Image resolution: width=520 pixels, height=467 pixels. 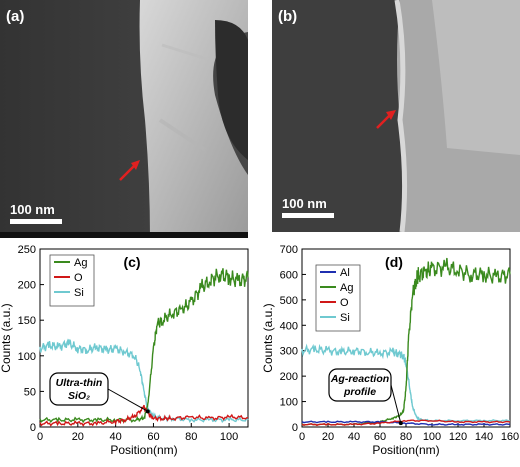 What do you see at coordinates (79, 396) in the screenshot?
I see `annotation-text: SiO₂` at bounding box center [79, 396].